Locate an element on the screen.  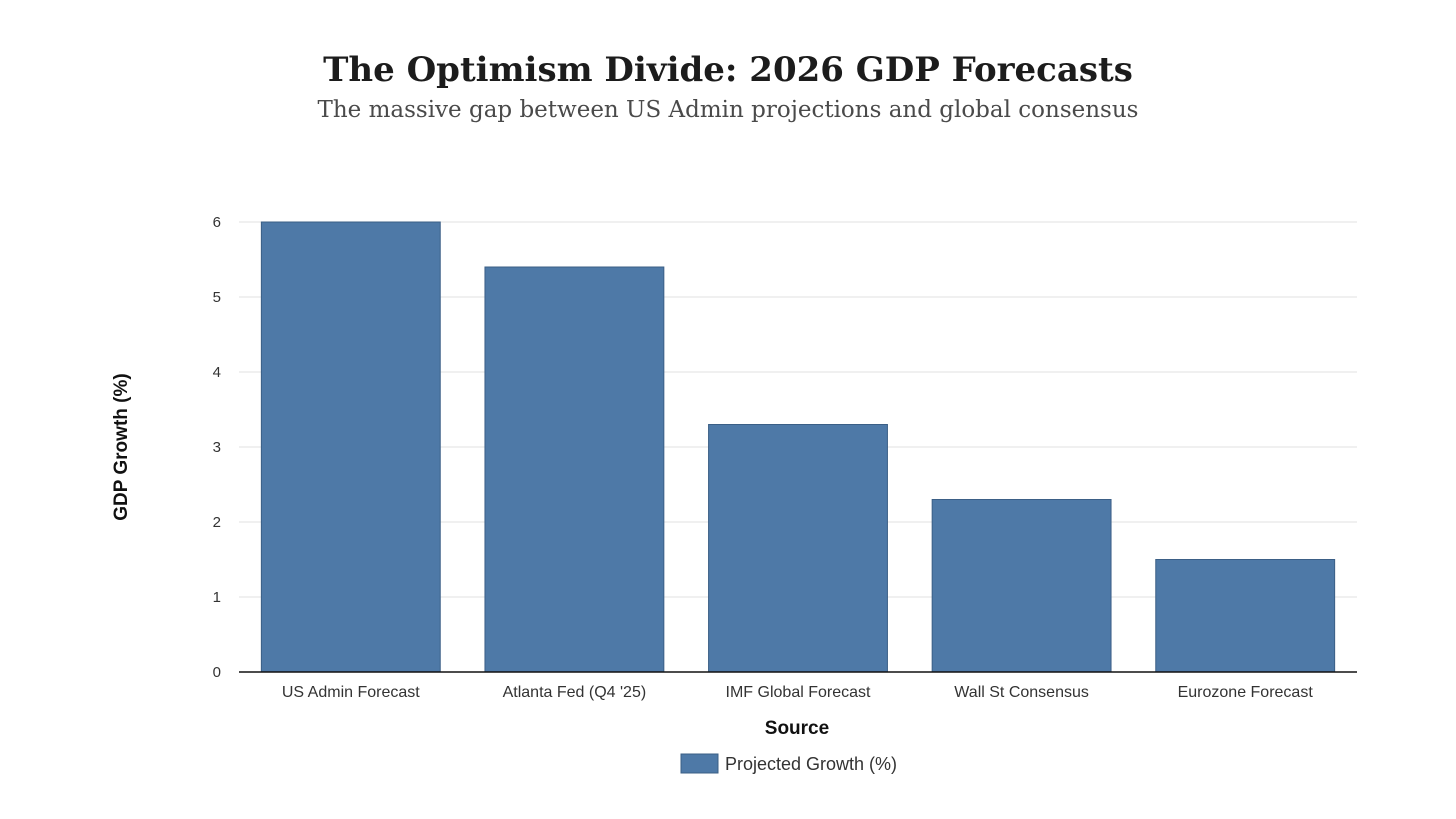
y-axis-ticks: 0 1 2 3 4 5 6 is located at coordinates (217, 447).